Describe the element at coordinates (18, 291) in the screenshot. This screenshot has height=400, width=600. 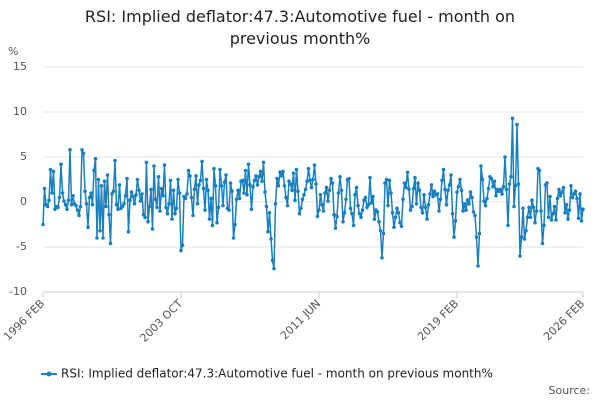
I see `y-tick-label: -10` at that location.